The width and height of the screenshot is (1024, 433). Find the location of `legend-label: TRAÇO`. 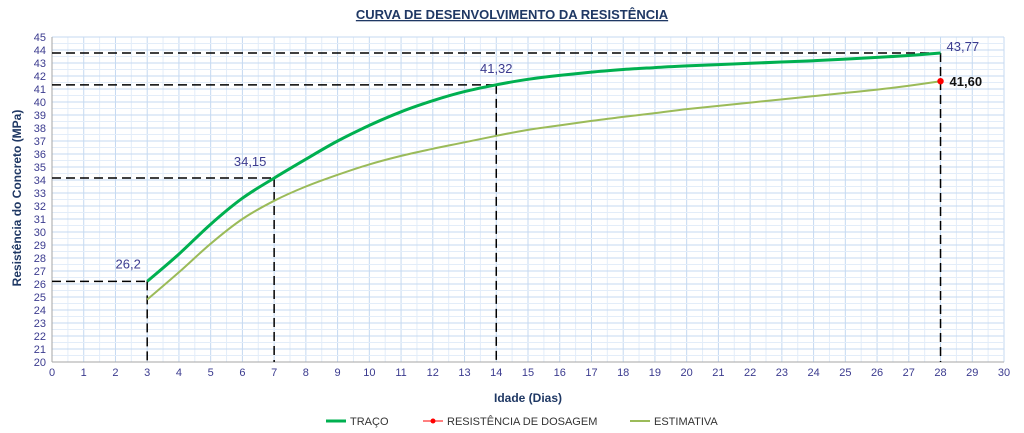

legend-label: TRAÇO is located at coordinates (369, 422).